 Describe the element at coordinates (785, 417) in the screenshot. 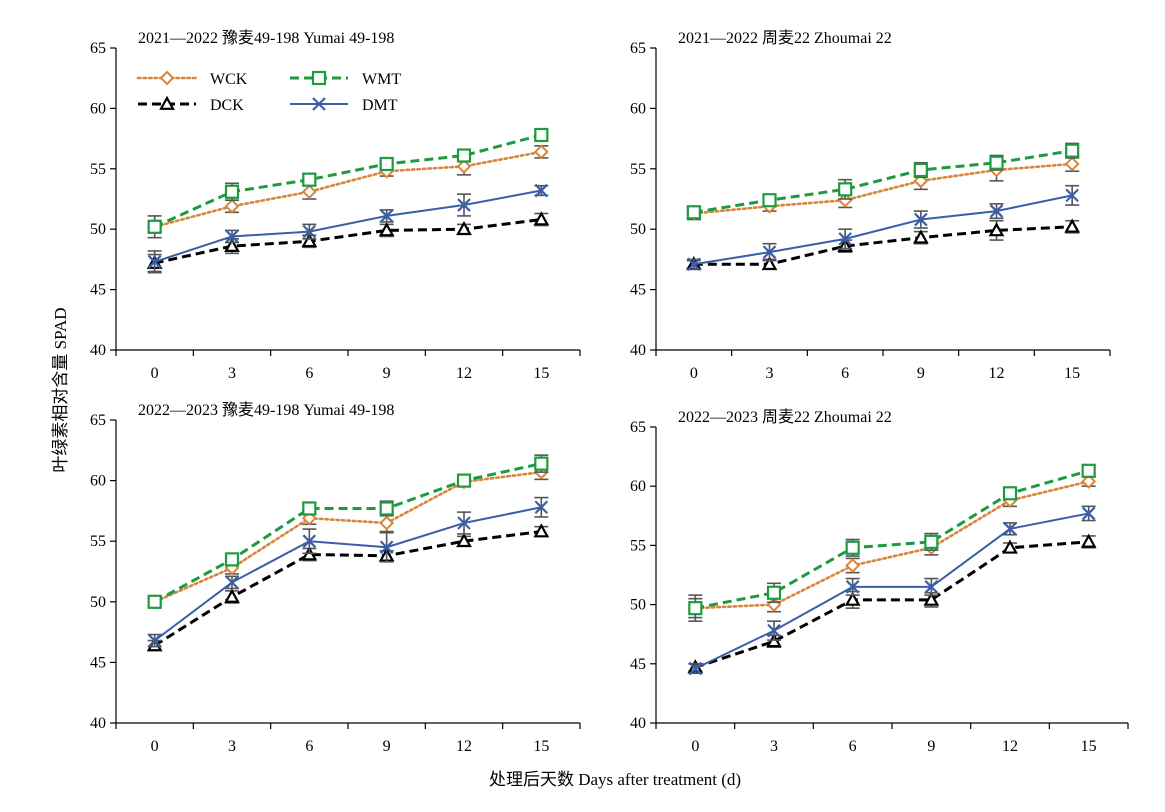

I see `panel-title: 2022—2023 周麦22 Zhoumai 22` at that location.